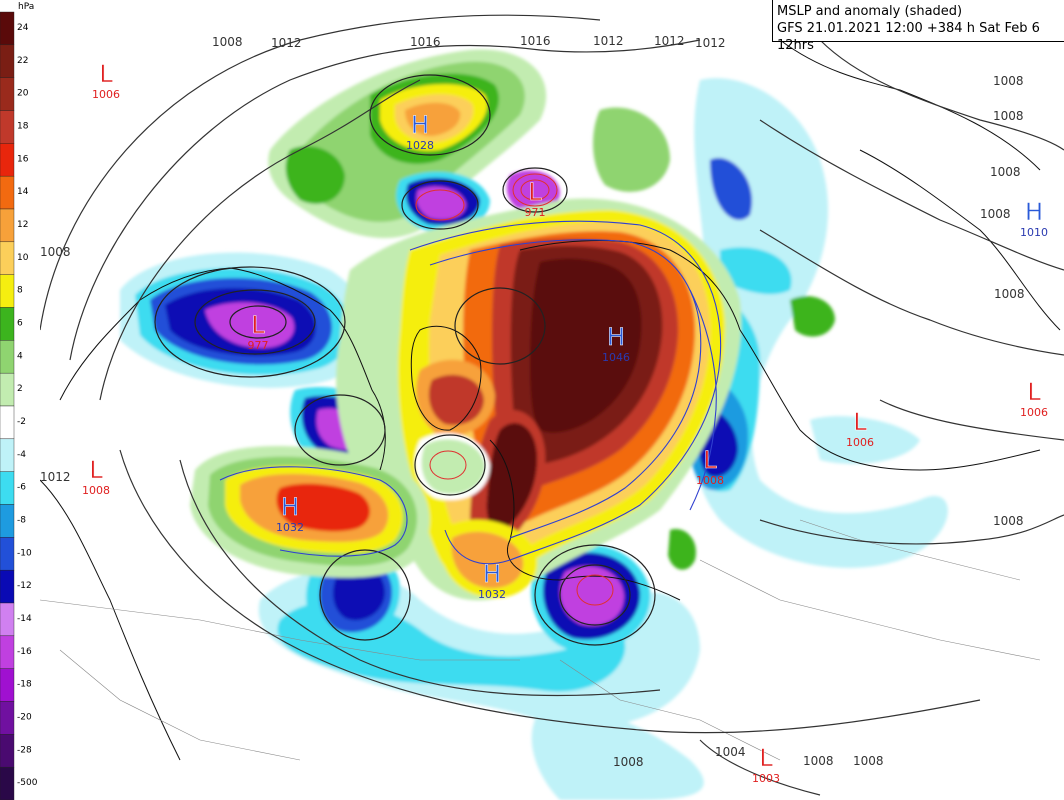 This screenshot has width=1064, height=800. I want to click on legend-label: -20, so click(24, 718).